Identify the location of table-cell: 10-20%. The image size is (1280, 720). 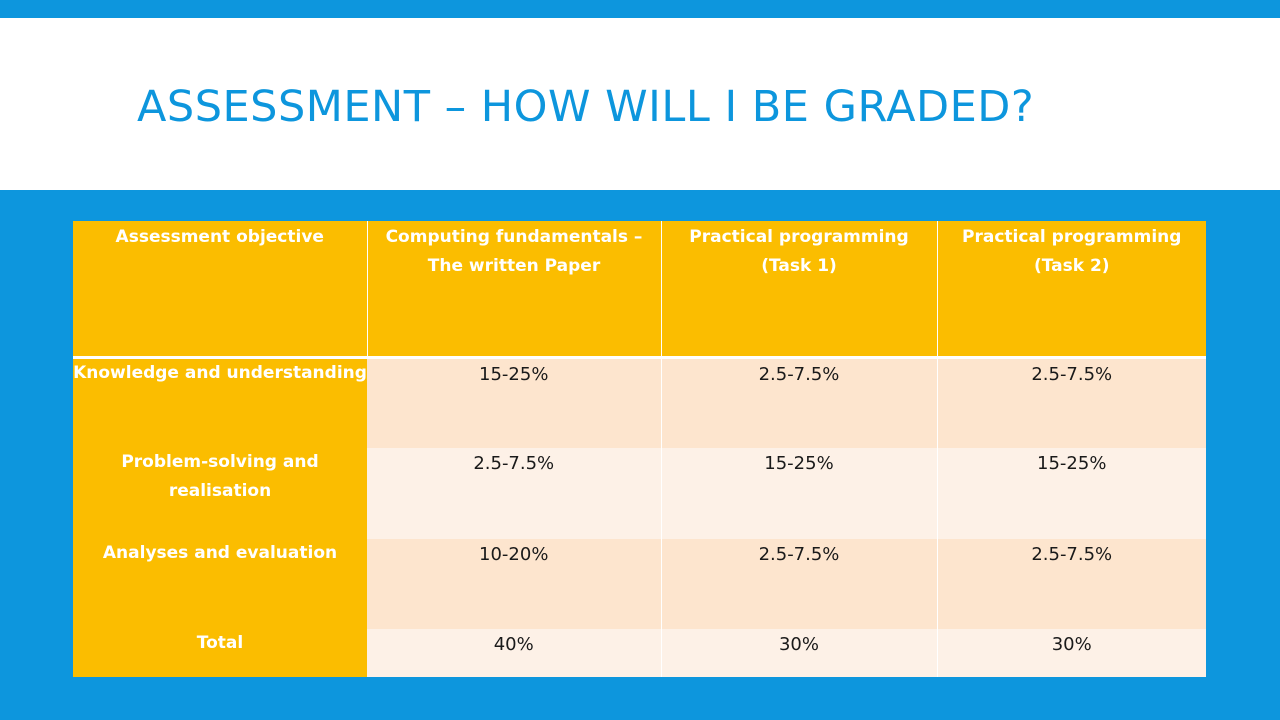
(514, 584).